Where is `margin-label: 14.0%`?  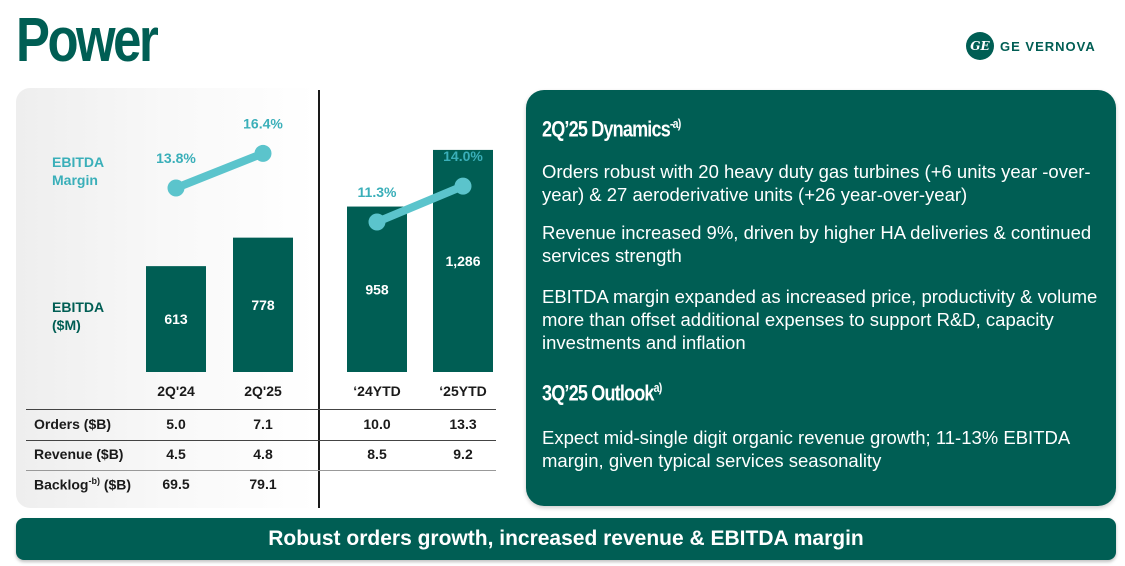 margin-label: 14.0% is located at coordinates (463, 156).